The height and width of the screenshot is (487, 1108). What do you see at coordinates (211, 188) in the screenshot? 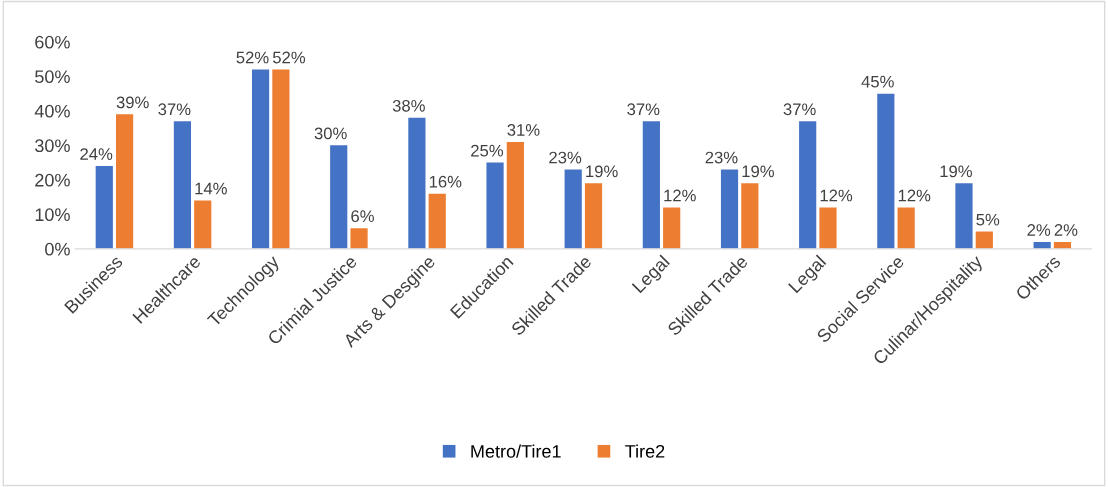
I see `data-label: 14%` at bounding box center [211, 188].